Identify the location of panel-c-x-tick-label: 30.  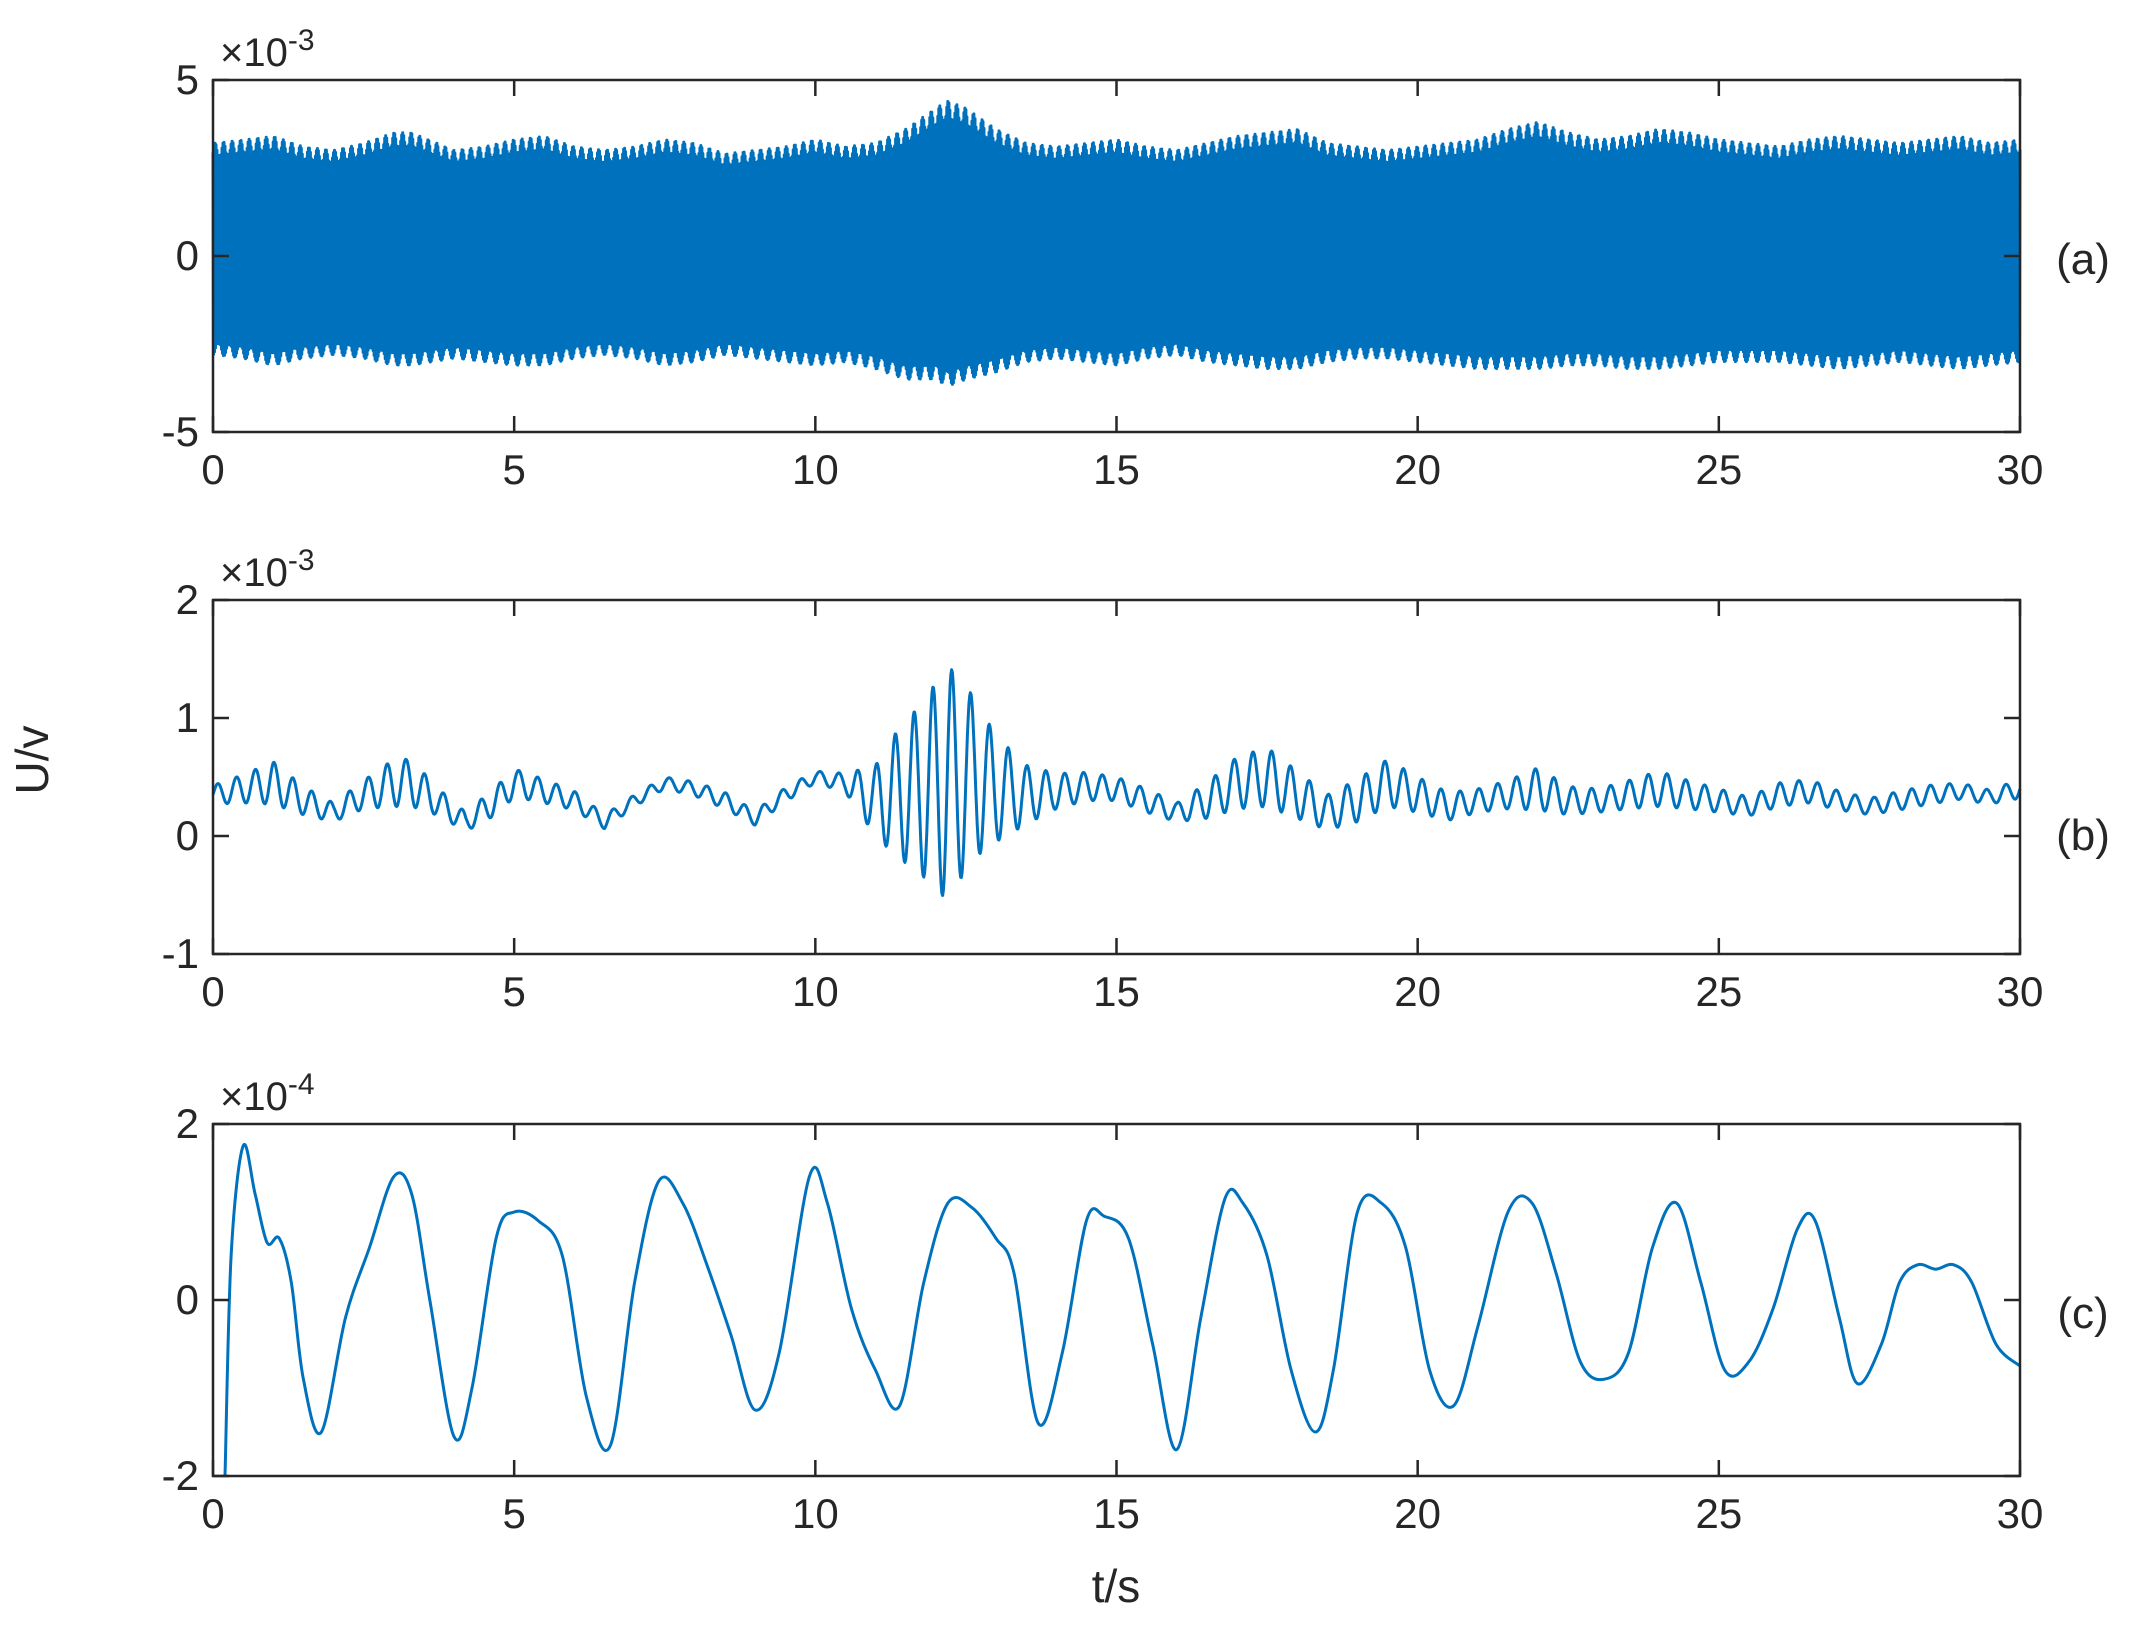
(2020, 1513).